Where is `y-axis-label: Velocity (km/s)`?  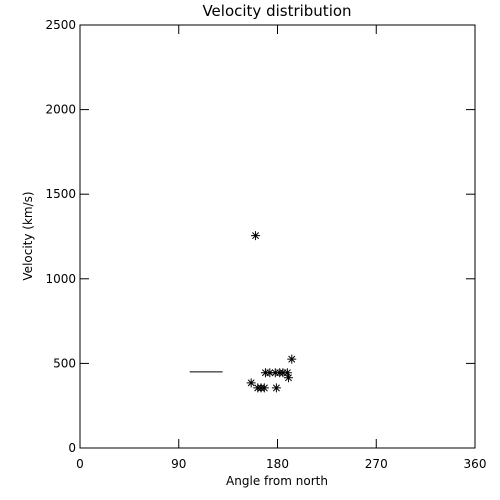 y-axis-label: Velocity (km/s) is located at coordinates (28, 235).